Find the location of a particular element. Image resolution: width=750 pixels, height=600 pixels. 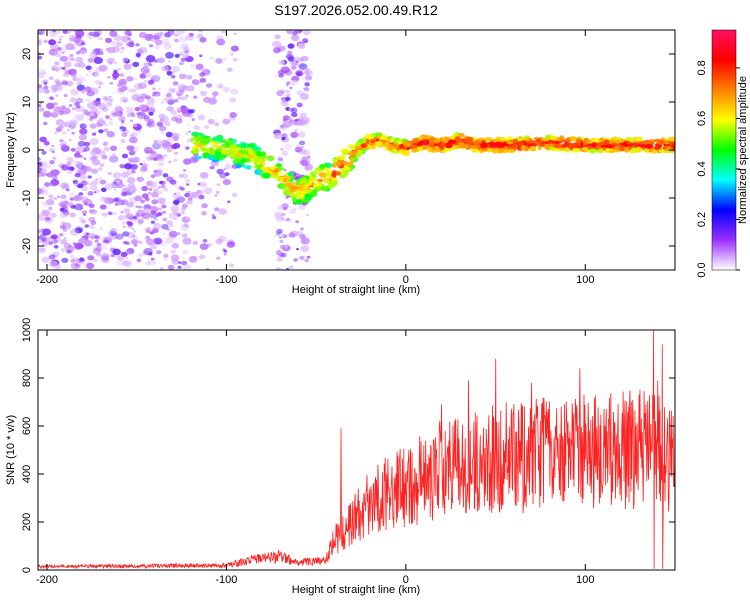

spectrogram-y-label: Frequency (Hz) is located at coordinates (11, 150).